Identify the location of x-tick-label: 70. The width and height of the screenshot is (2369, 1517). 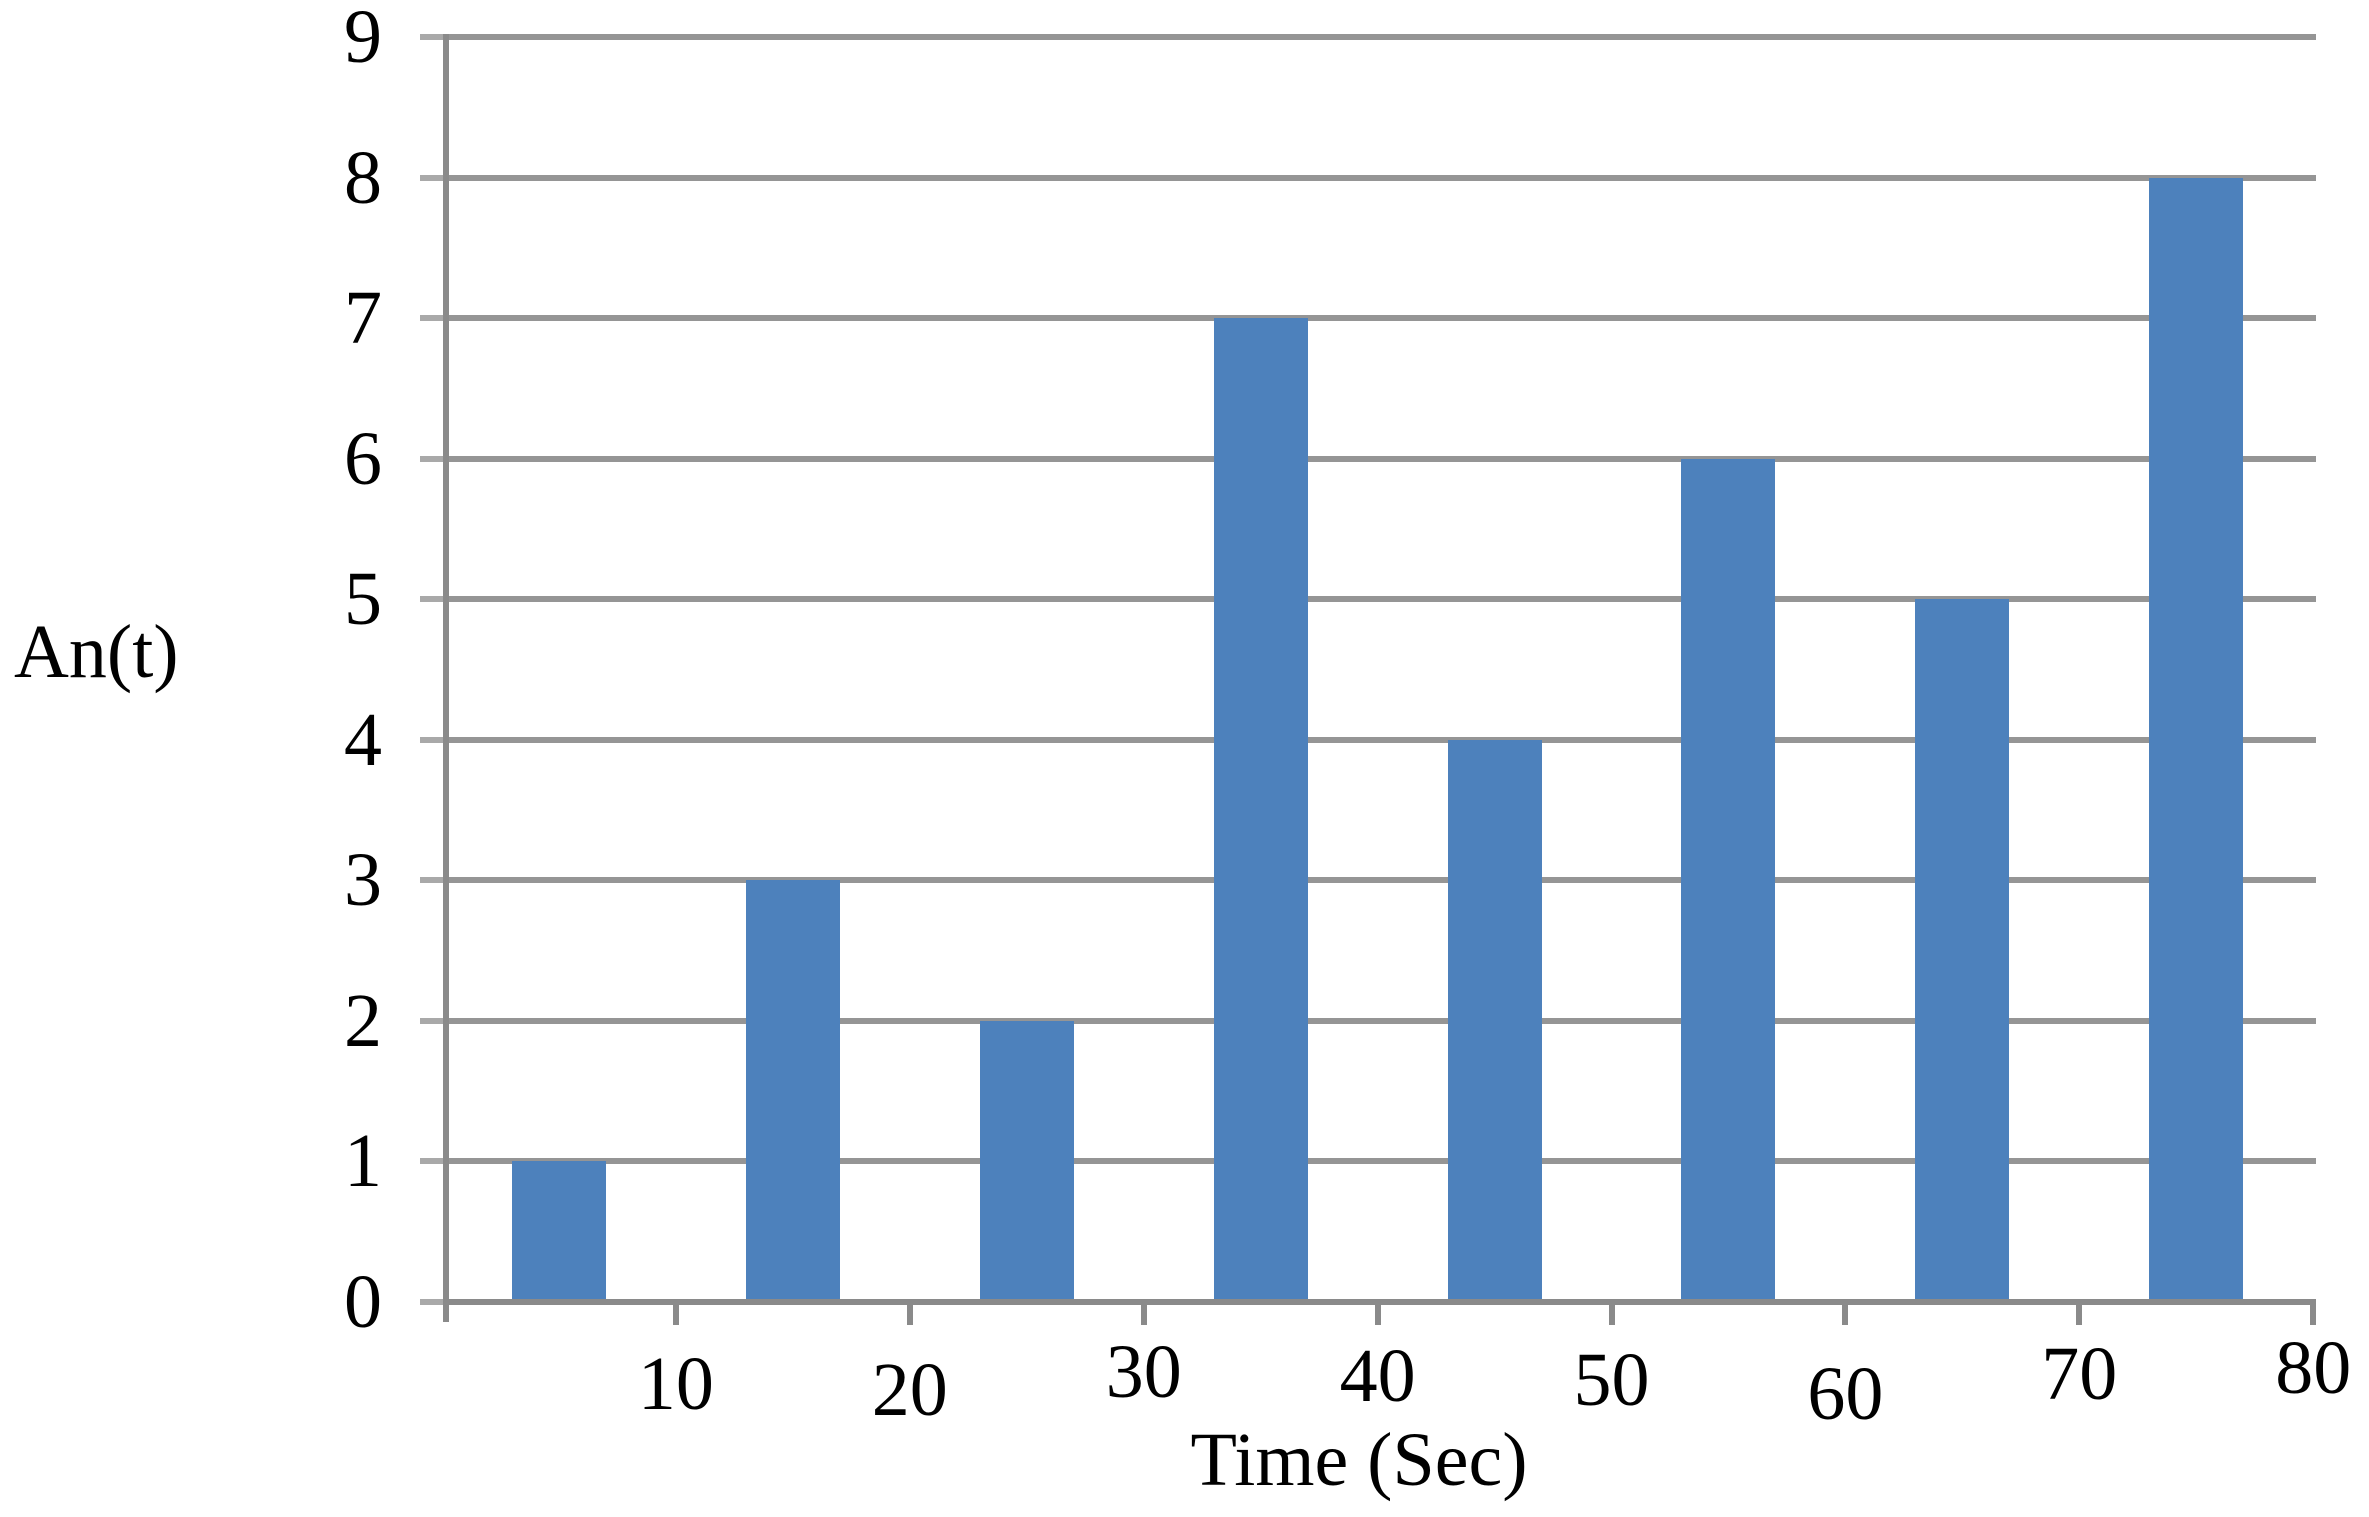
(2079, 1374).